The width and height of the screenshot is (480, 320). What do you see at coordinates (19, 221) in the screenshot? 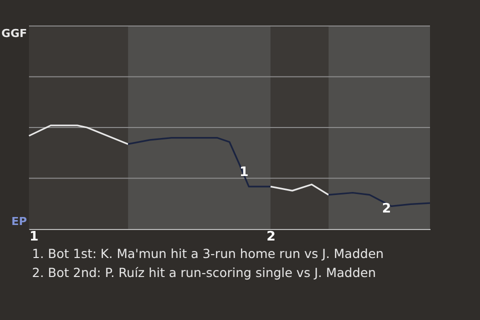
I see `text: EP` at bounding box center [19, 221].